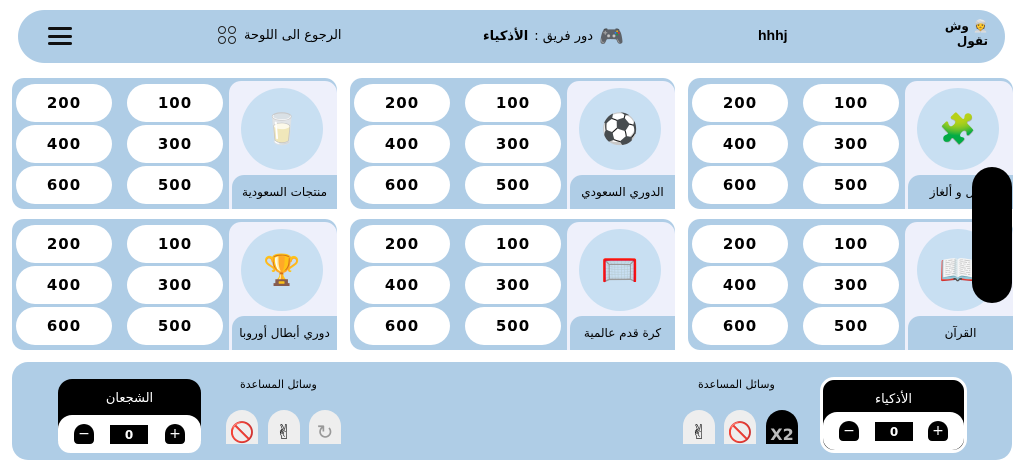 The height and width of the screenshot is (472, 1024). I want to click on category-card: 200 100 400 300 600 500 📖 القرآن, so click(850, 284).